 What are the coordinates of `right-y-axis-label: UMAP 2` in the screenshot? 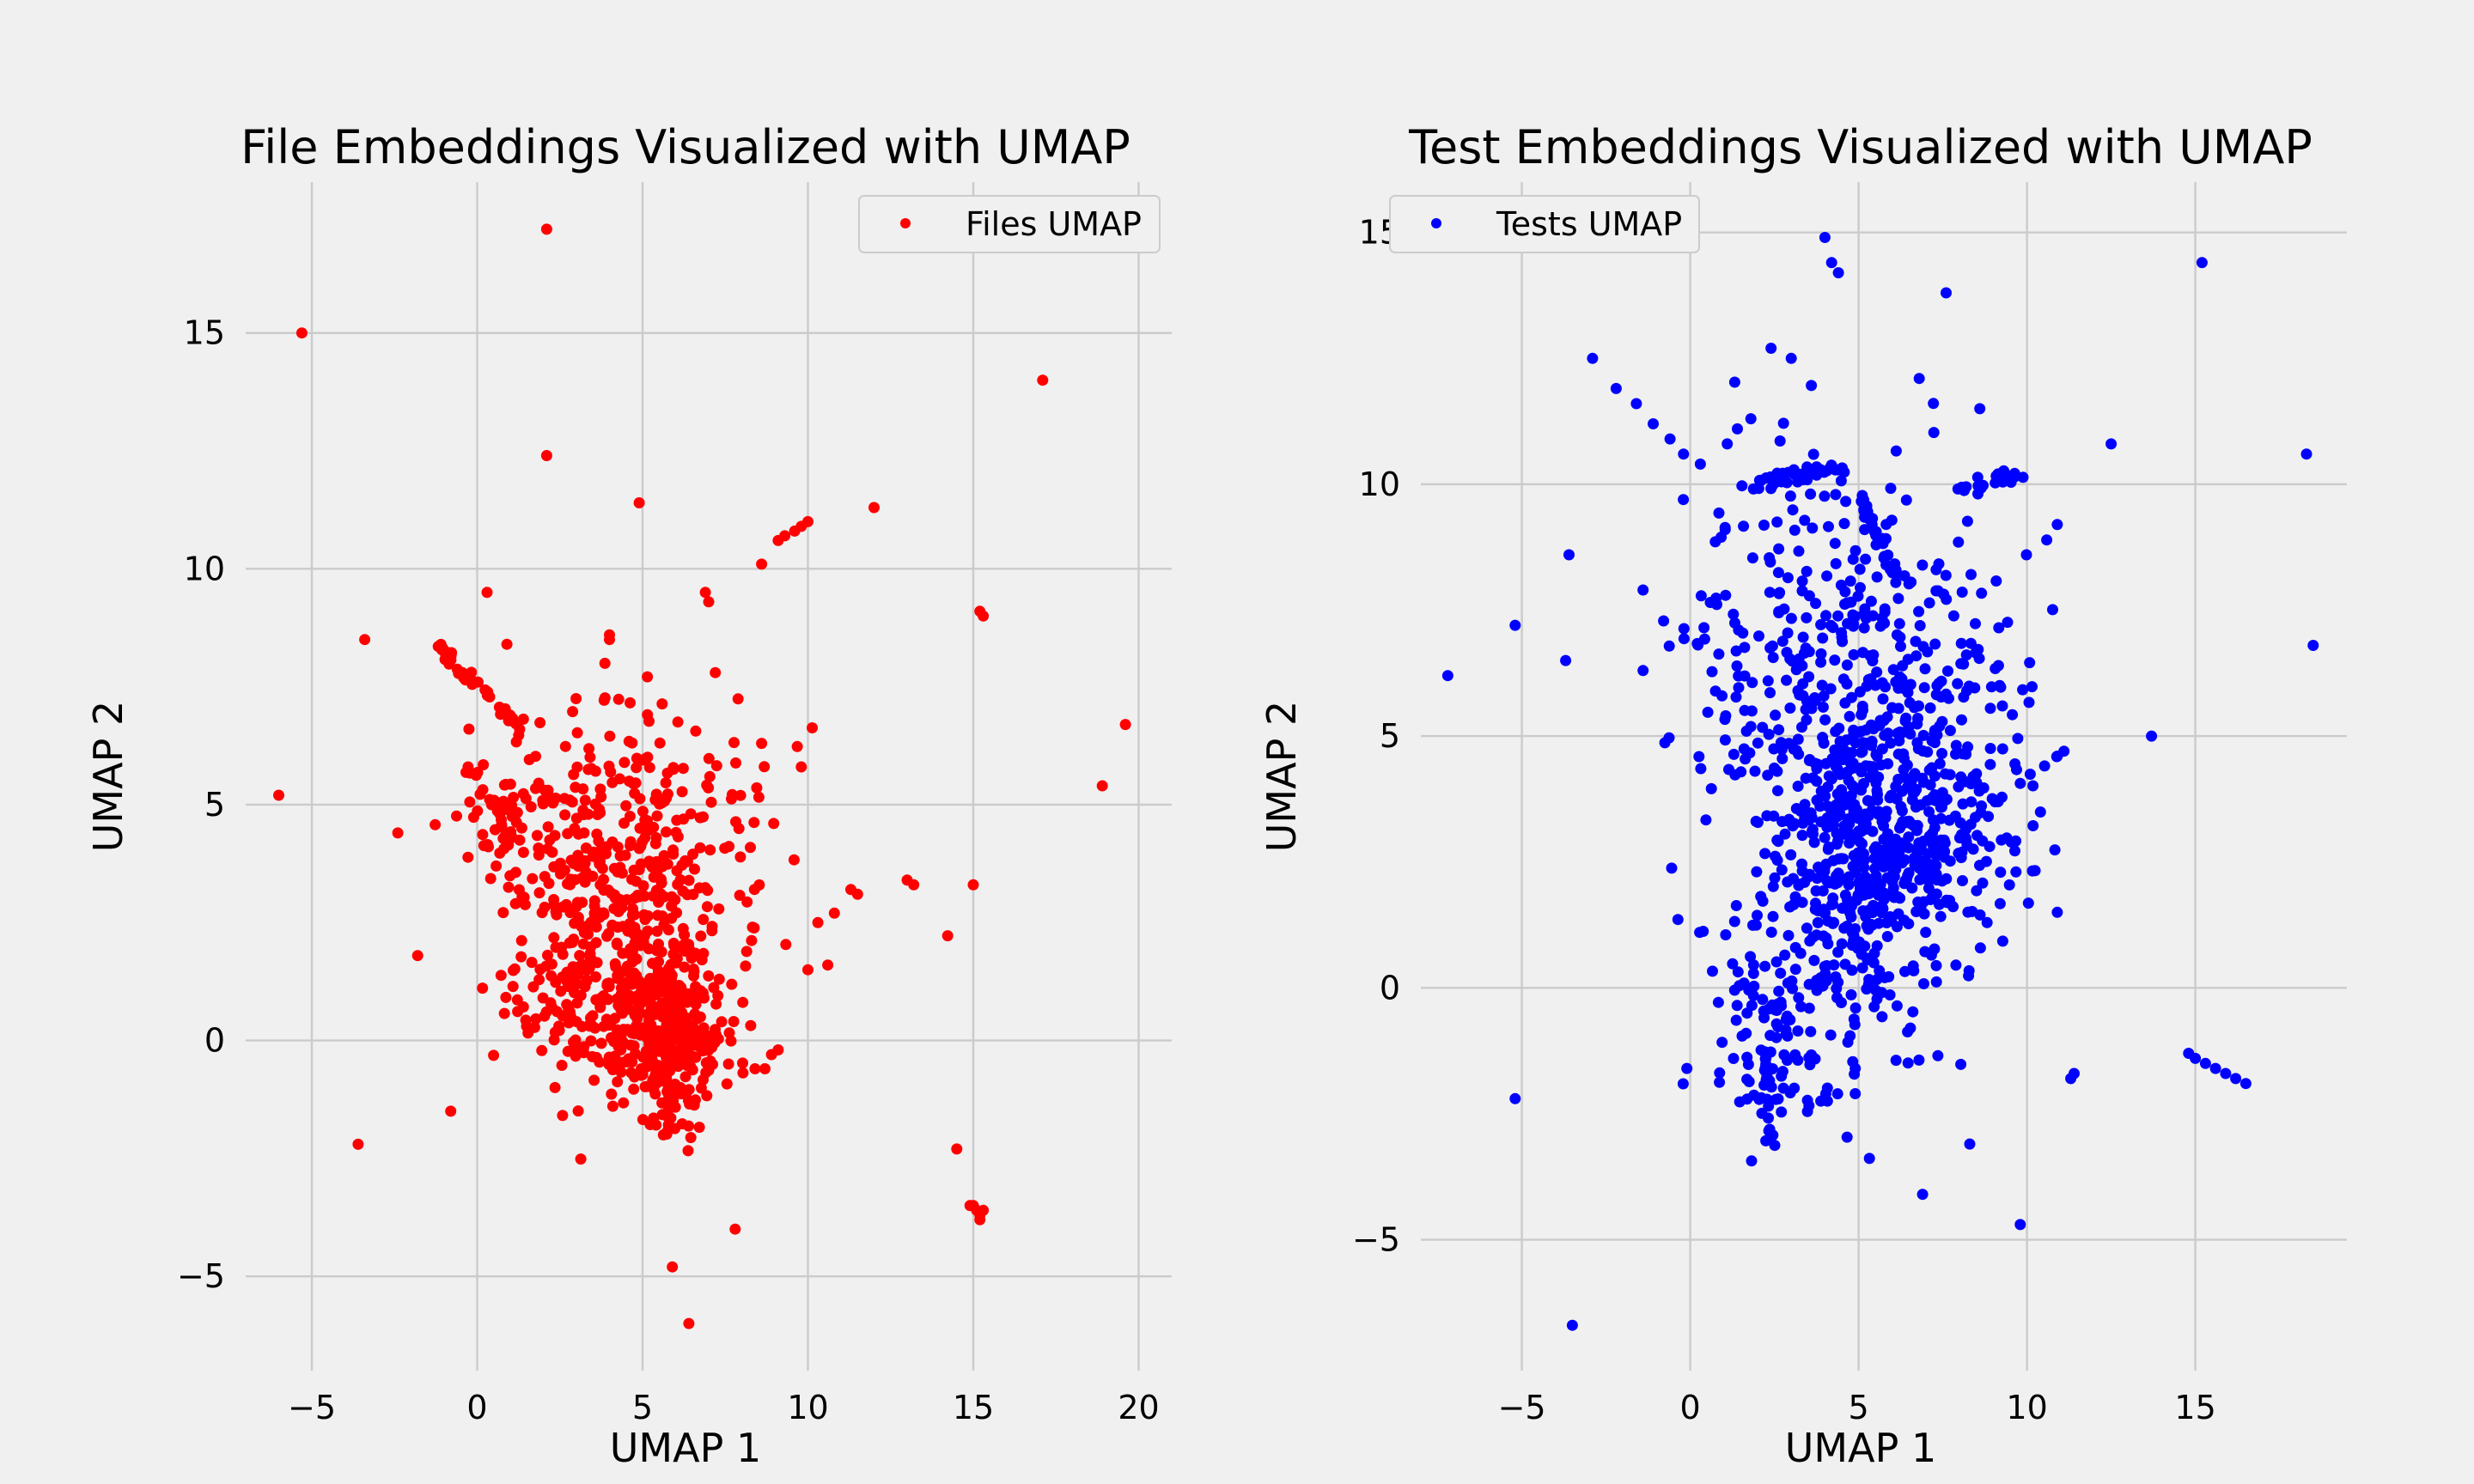 It's located at (1281, 777).